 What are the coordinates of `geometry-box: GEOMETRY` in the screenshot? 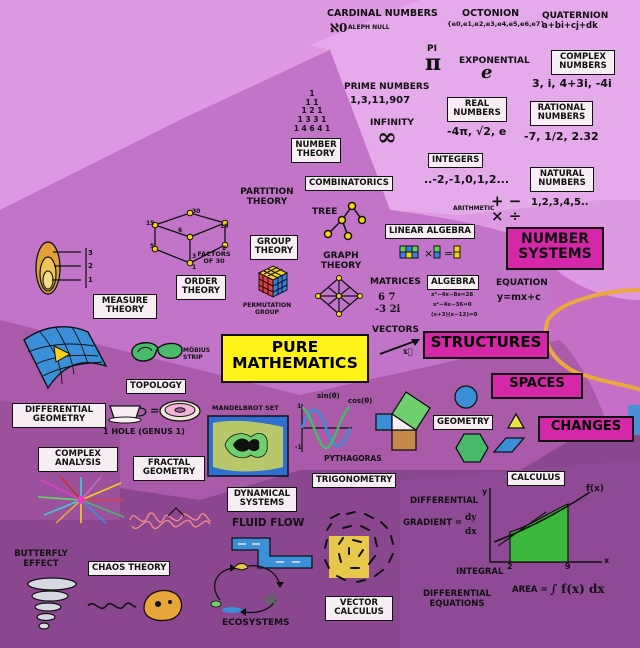 It's located at (463, 423).